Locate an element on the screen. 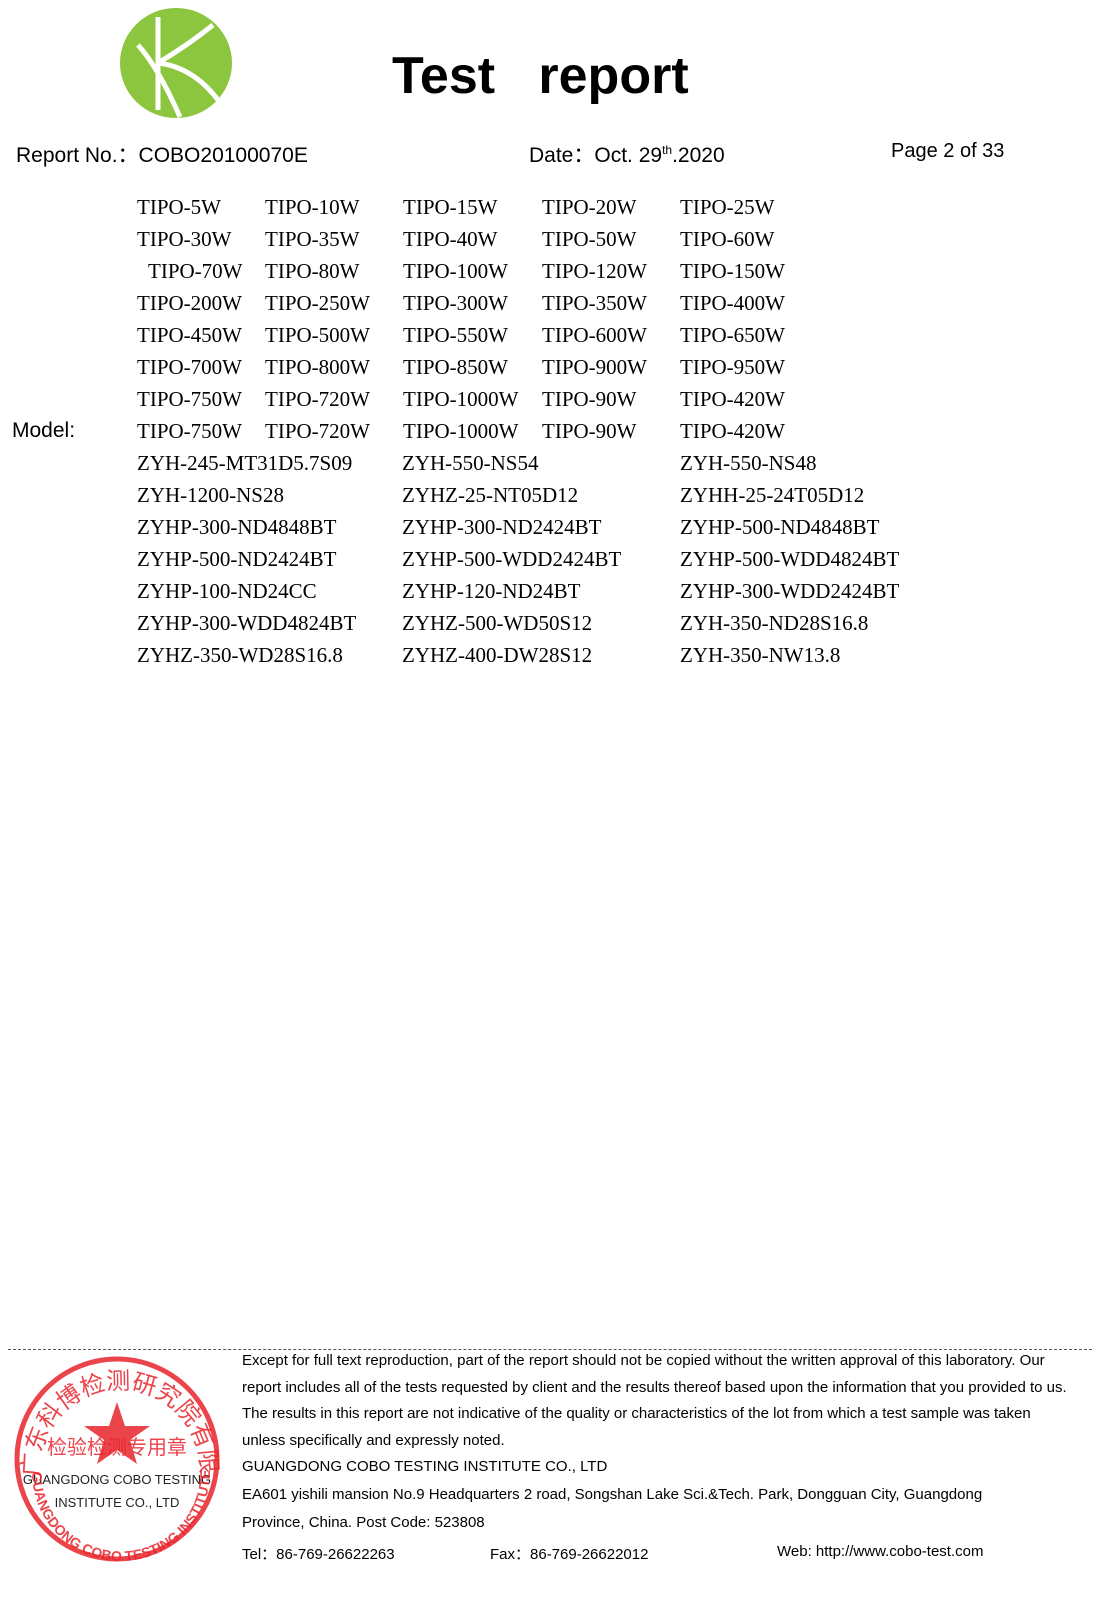  model-name: TIPO-40W is located at coordinates (450, 239).